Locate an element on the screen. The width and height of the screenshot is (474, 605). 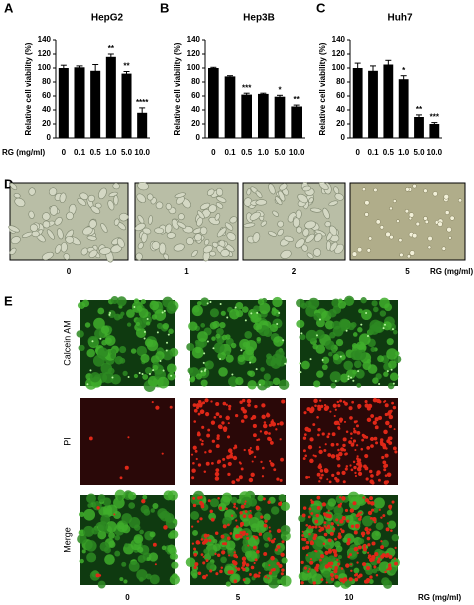
y-tick-label: 80 is located at coordinates (46, 81).